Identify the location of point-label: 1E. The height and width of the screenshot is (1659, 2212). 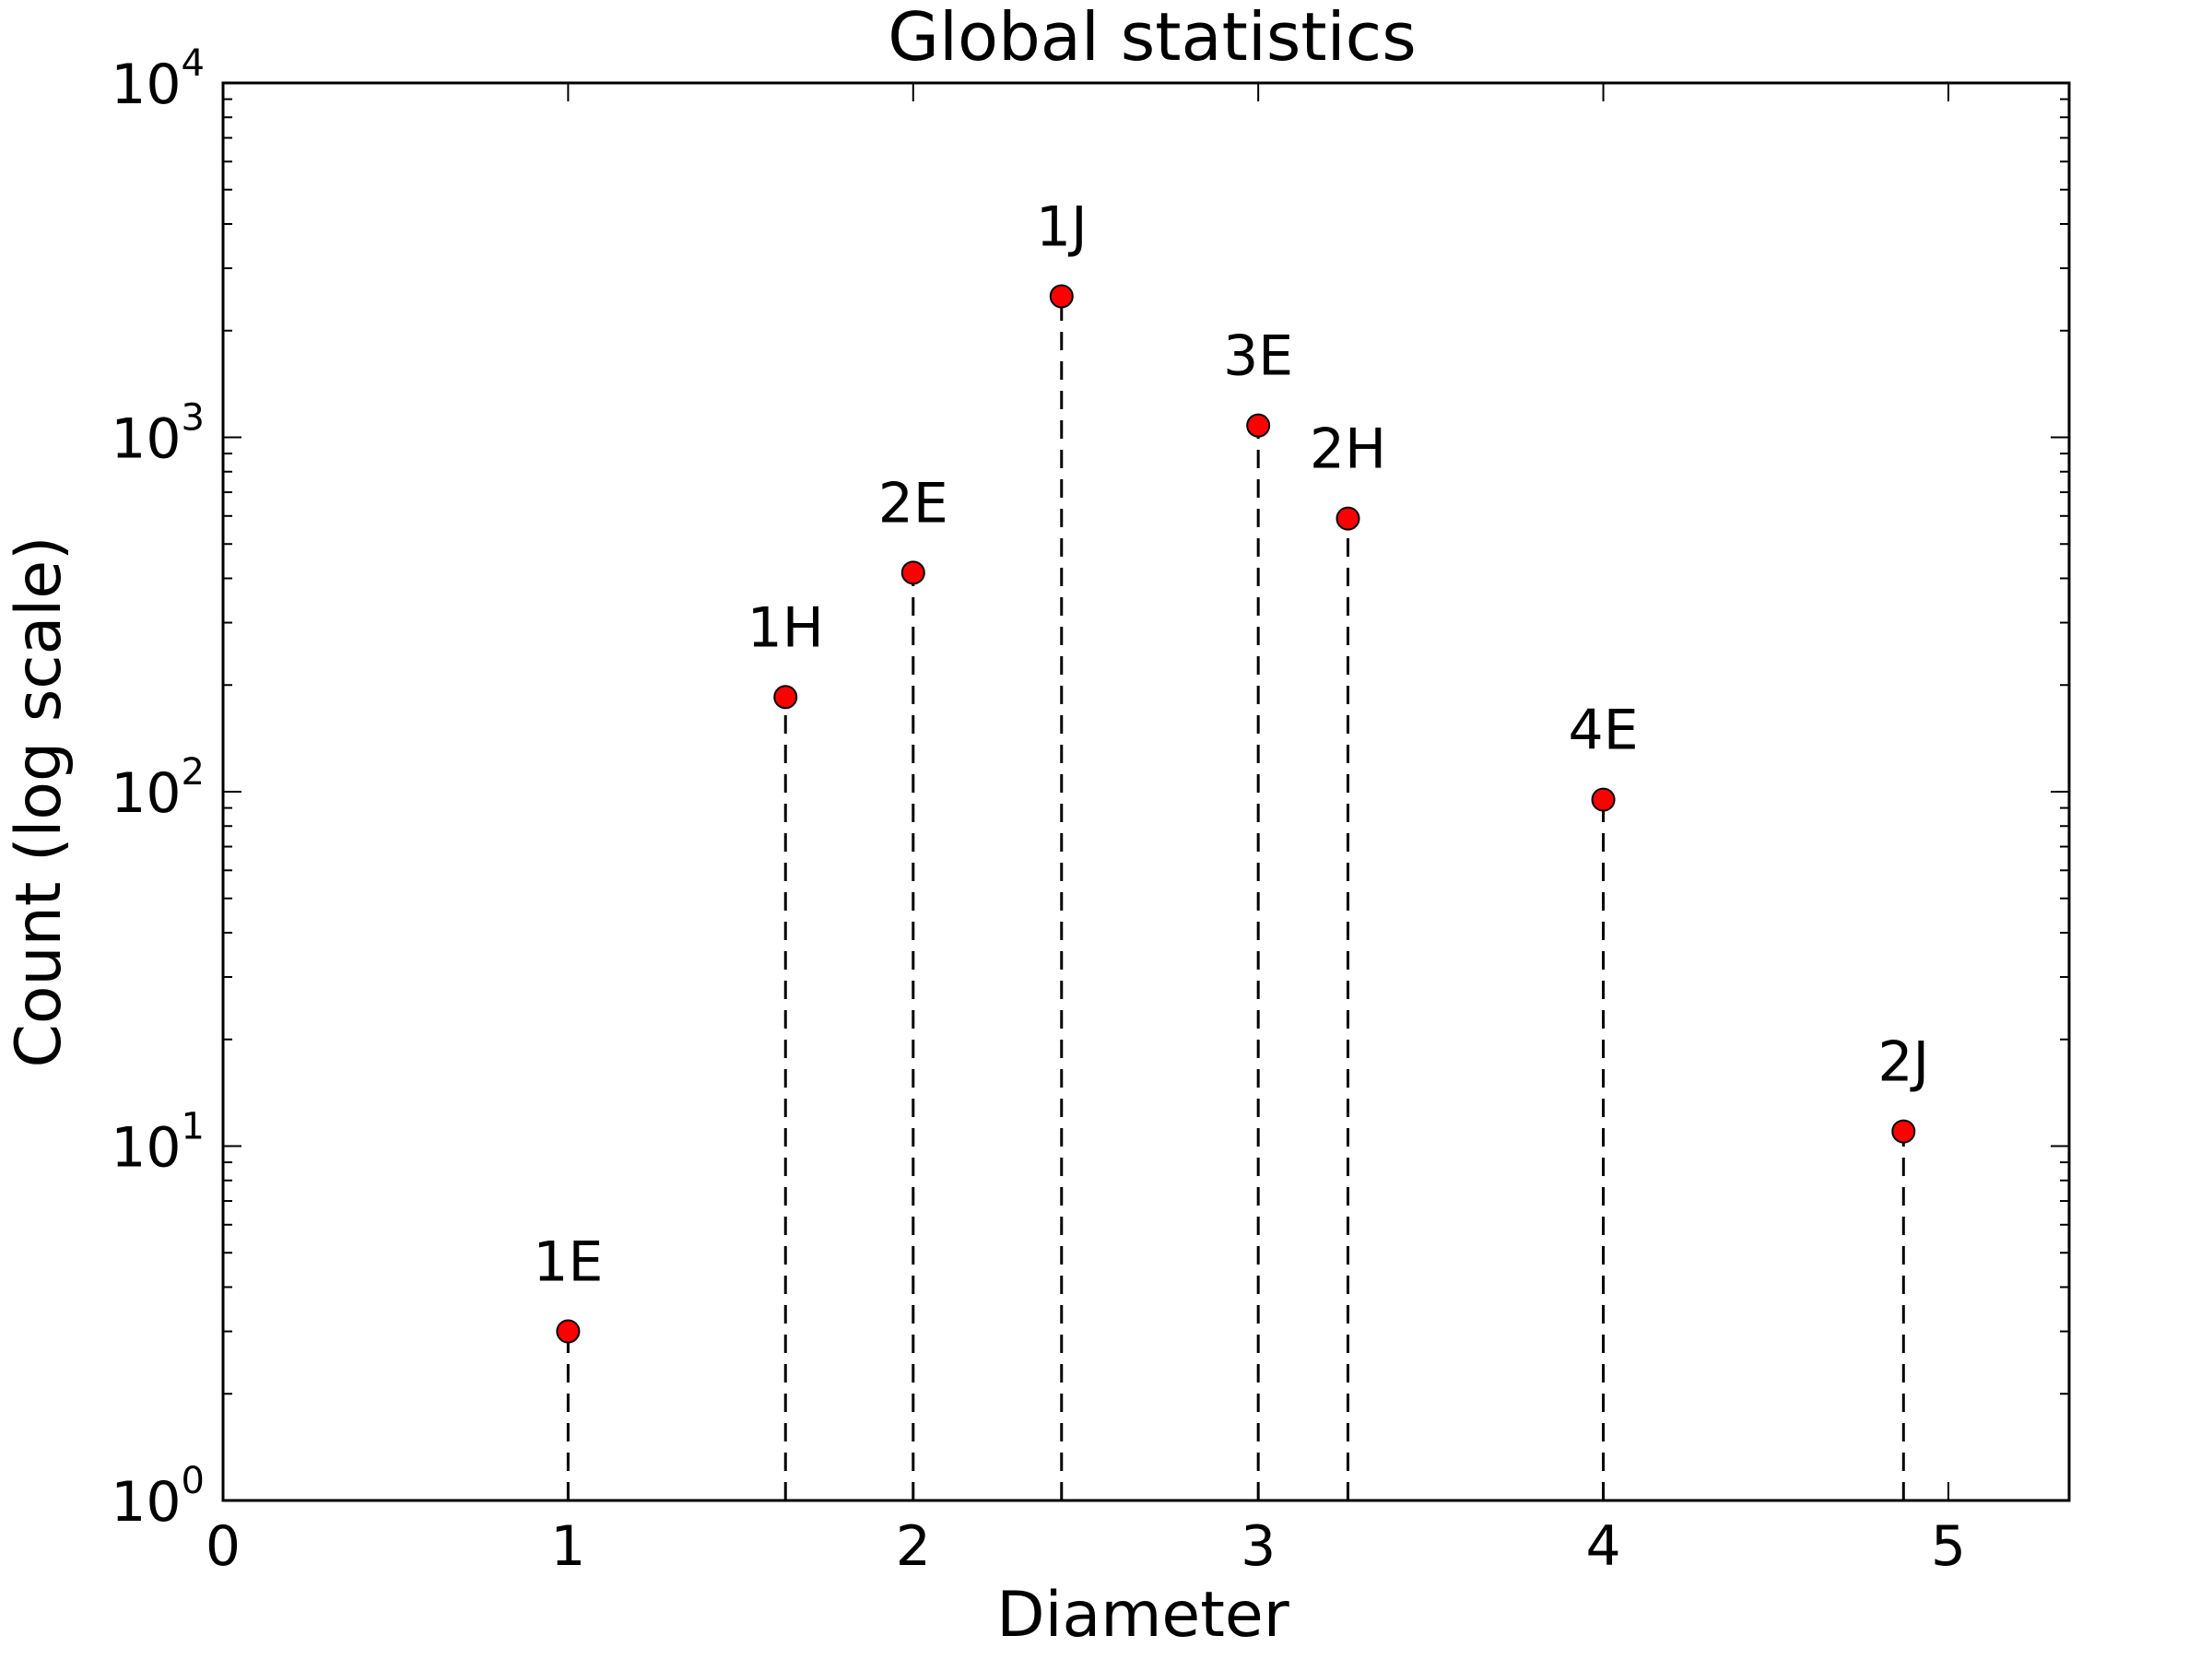
(568, 1262).